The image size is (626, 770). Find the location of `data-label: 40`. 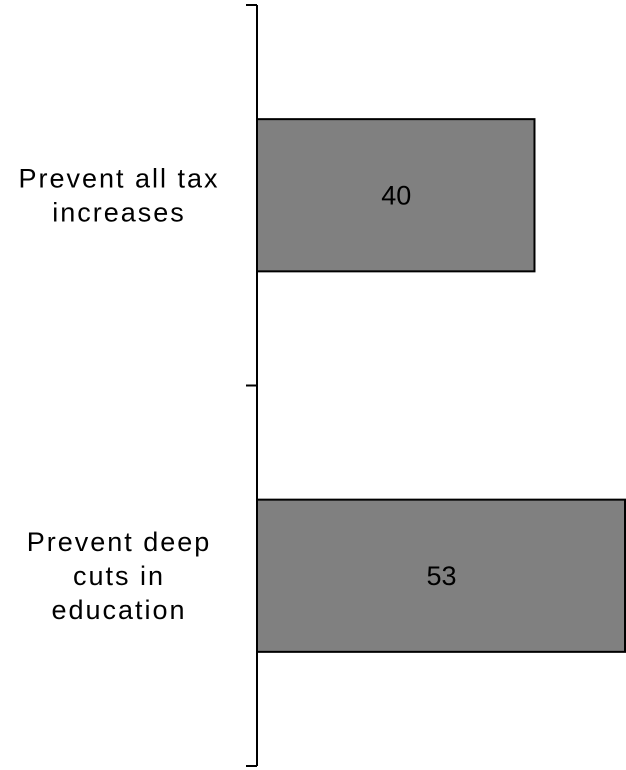

data-label: 40 is located at coordinates (396, 195).